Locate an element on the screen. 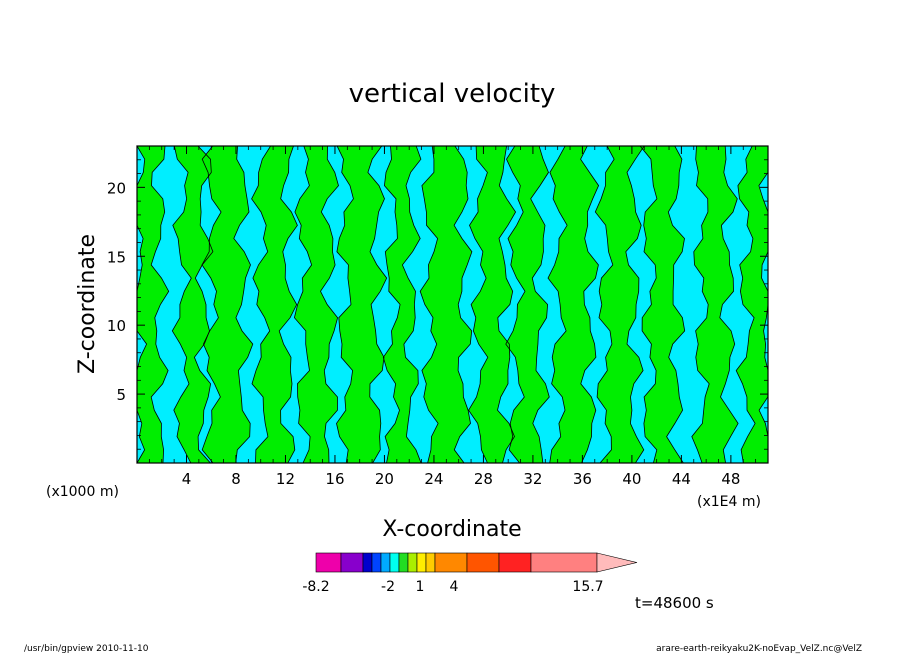 Image resolution: width=904 pixels, height=654 pixels. colorbar-tick-label: -2 is located at coordinates (388, 587).